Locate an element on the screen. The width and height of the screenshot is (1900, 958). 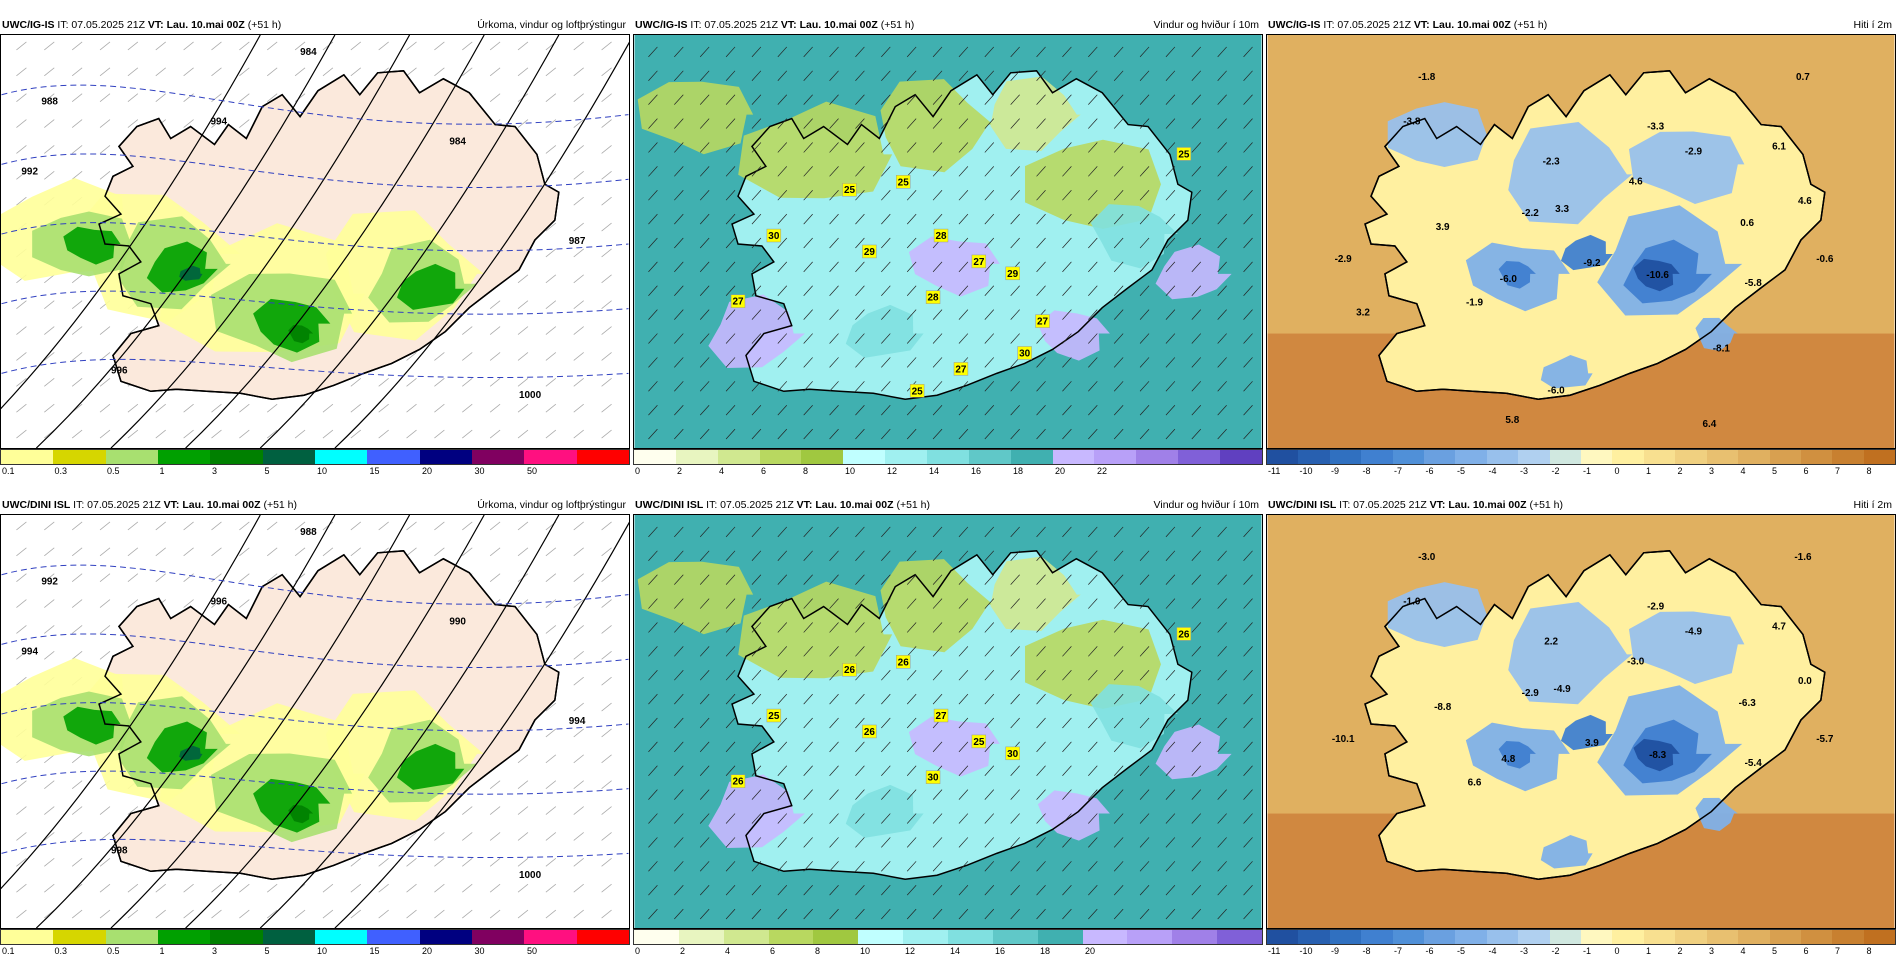
colorbar-tick-label: 0.5 is located at coordinates (113, 471).